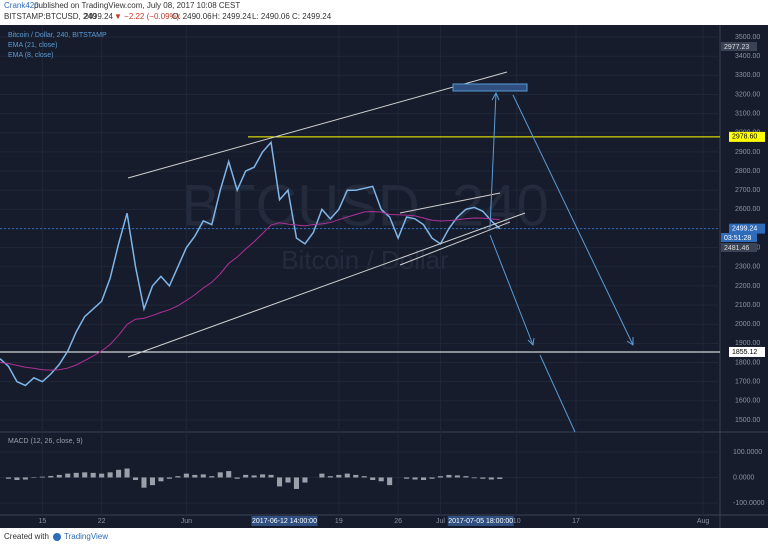 The height and width of the screenshot is (551, 768). What do you see at coordinates (440, 521) in the screenshot?
I see `x-tick-label: Jul` at bounding box center [440, 521].